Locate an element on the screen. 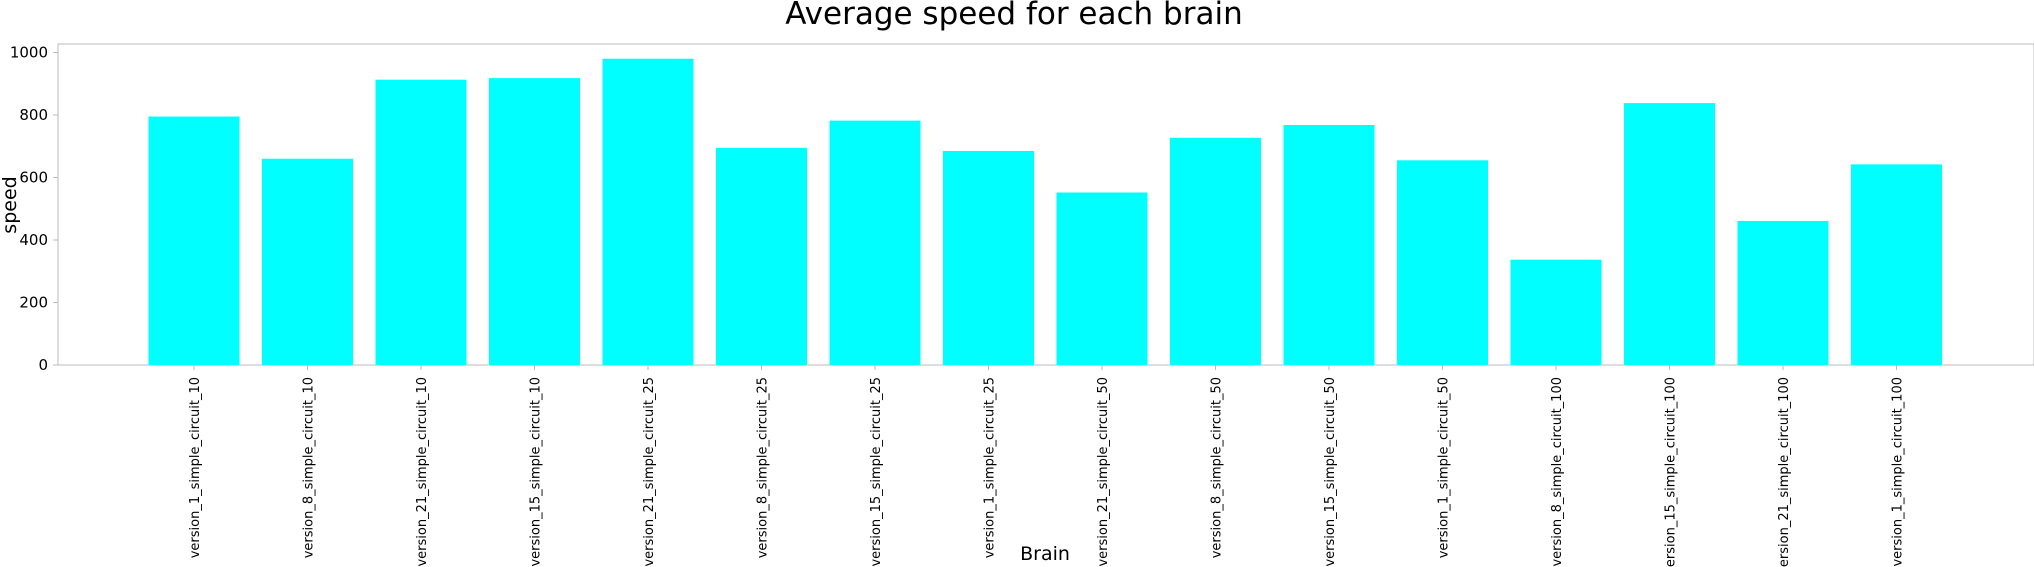 Image resolution: width=2034 pixels, height=567 pixels. x-tick-label: version_8_simple_circuit_100 is located at coordinates (1557, 472).